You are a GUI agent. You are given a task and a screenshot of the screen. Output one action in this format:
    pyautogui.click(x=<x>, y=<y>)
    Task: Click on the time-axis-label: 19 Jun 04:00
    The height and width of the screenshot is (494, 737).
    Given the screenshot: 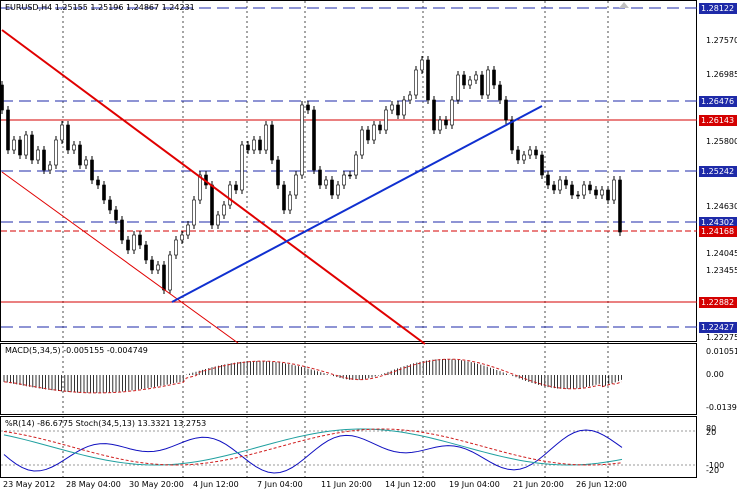 What is the action you would take?
    pyautogui.click(x=474, y=484)
    